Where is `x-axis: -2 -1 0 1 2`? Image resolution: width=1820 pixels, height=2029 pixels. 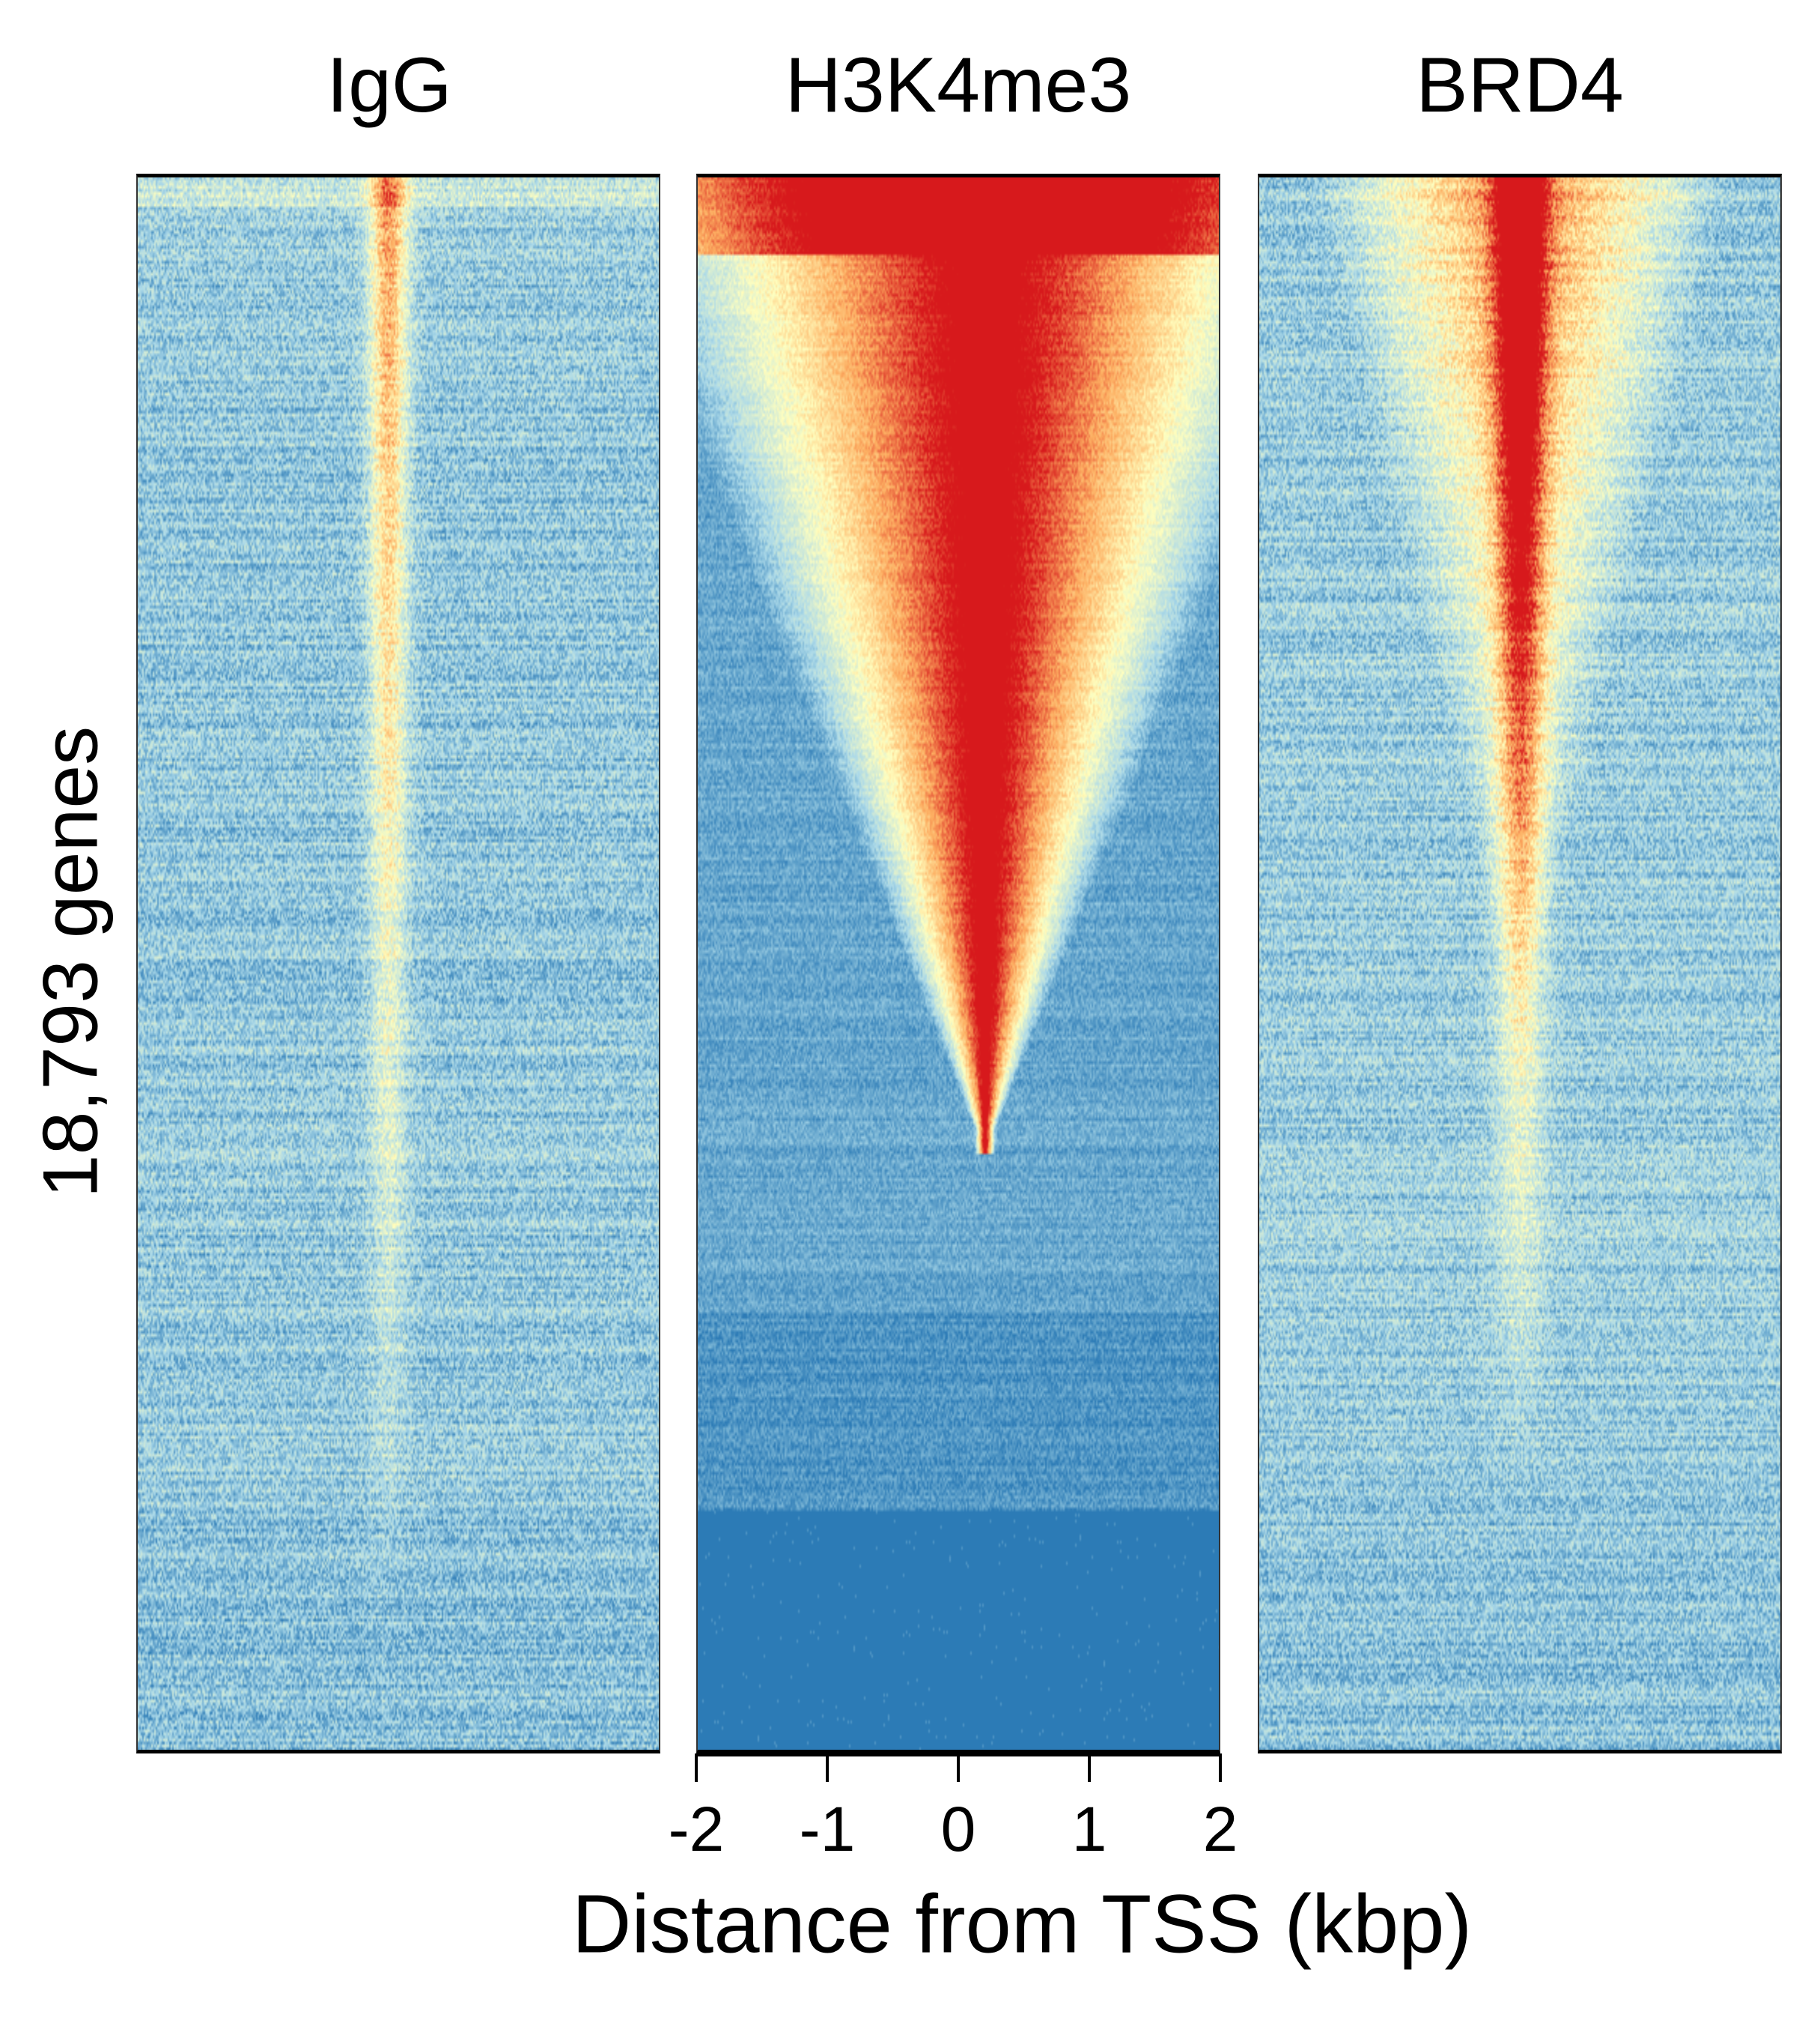 x-axis: -2 -1 0 1 2 is located at coordinates (953, 1808).